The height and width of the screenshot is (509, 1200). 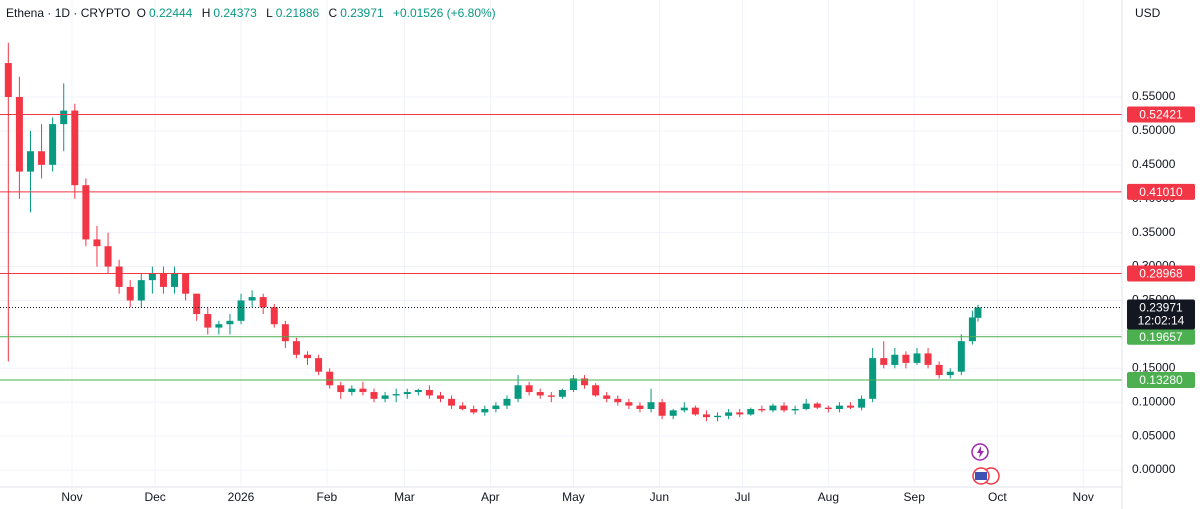 I want to click on x-tick-label: Apr, so click(x=490, y=497).